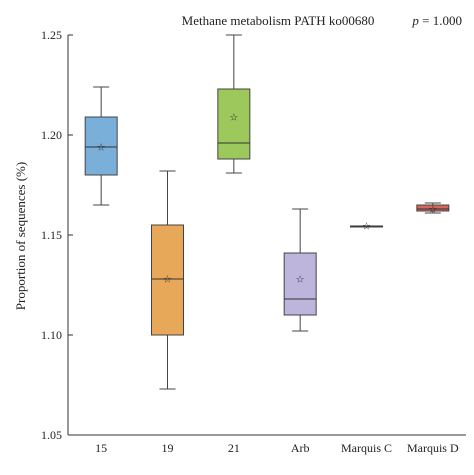 The height and width of the screenshot is (475, 474). I want to click on y-axis-label: Proportion of sequences (%), so click(20, 236).